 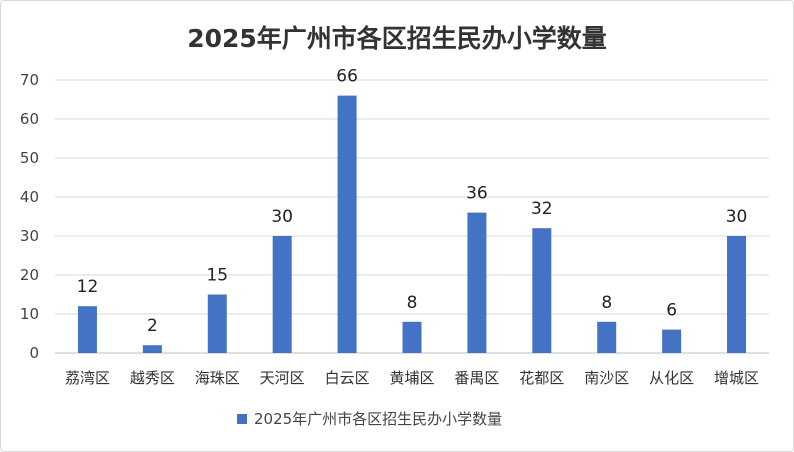 I want to click on x-tick-label: 花都区, so click(x=541, y=378).